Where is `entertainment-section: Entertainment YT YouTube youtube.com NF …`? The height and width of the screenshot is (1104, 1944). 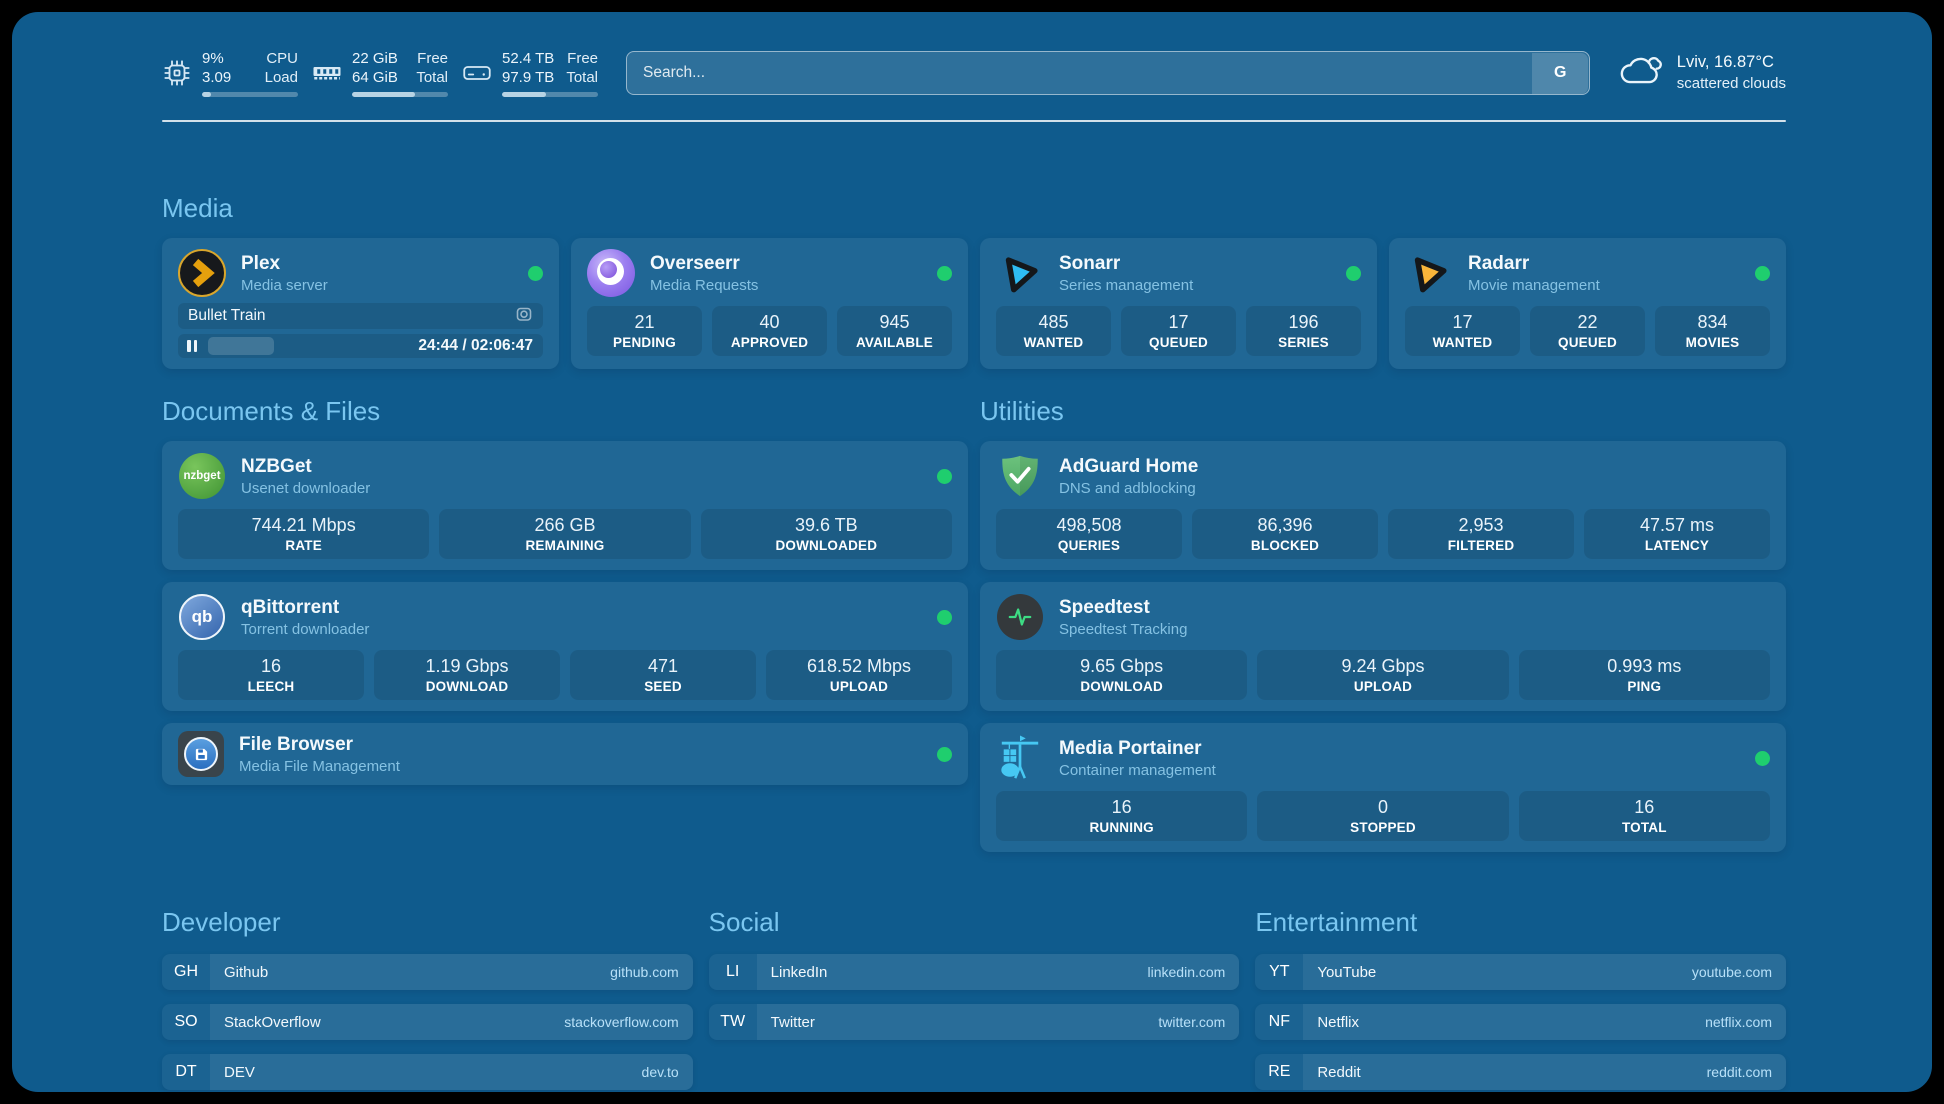 entertainment-section: Entertainment YT YouTube youtube.com NF … is located at coordinates (1520, 1005).